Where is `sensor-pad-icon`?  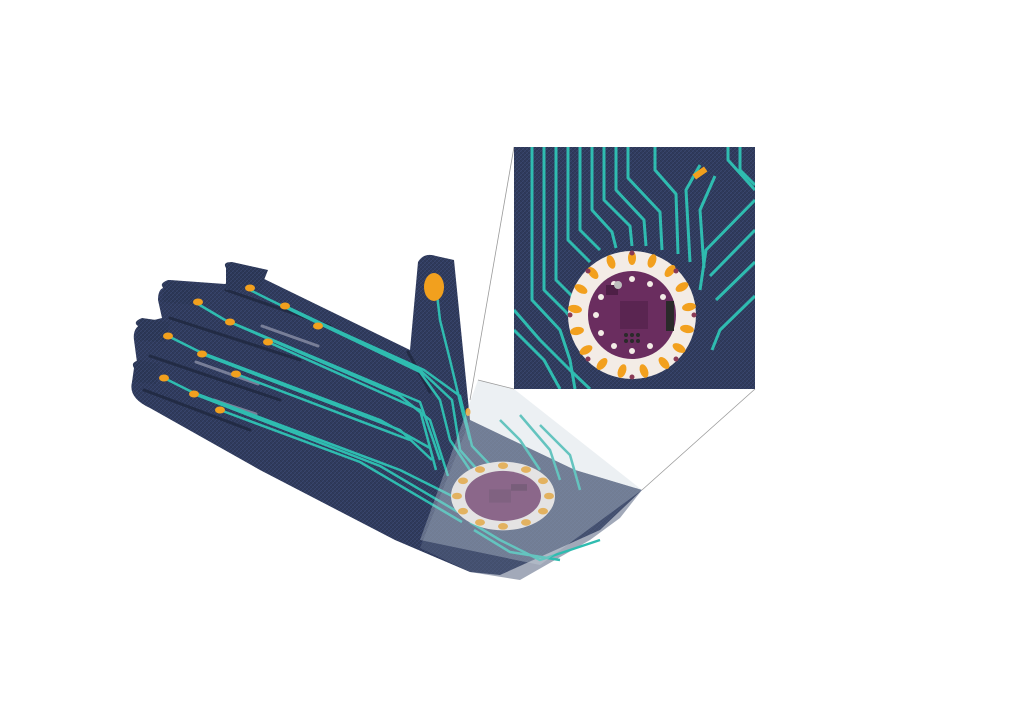
sensor-pad-icon is located at coordinates (434, 287).